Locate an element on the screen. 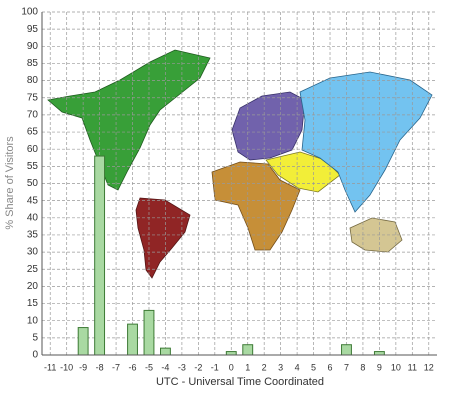 Image resolution: width=450 pixels, height=400 pixels. y-tick-label: 0 is located at coordinates (35, 355).